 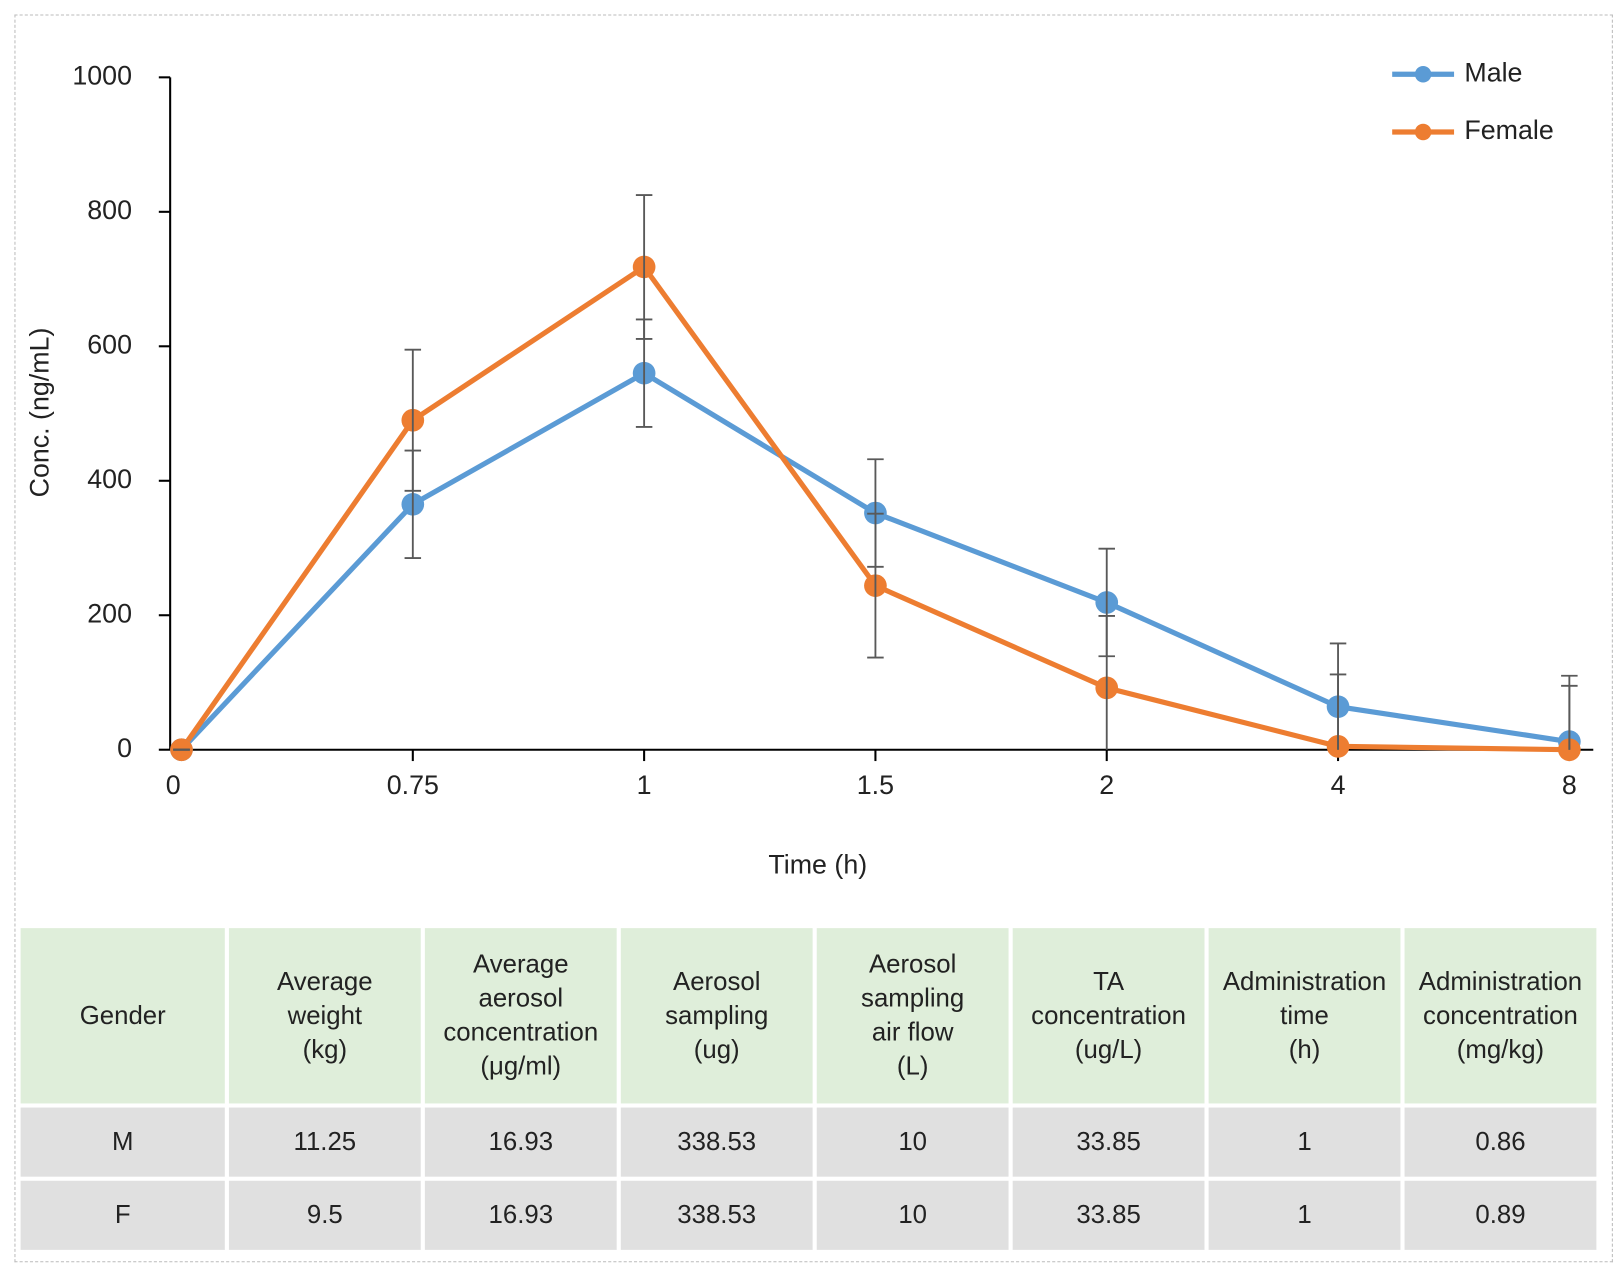 I want to click on table-cell: 0.89, so click(x=1500, y=1215).